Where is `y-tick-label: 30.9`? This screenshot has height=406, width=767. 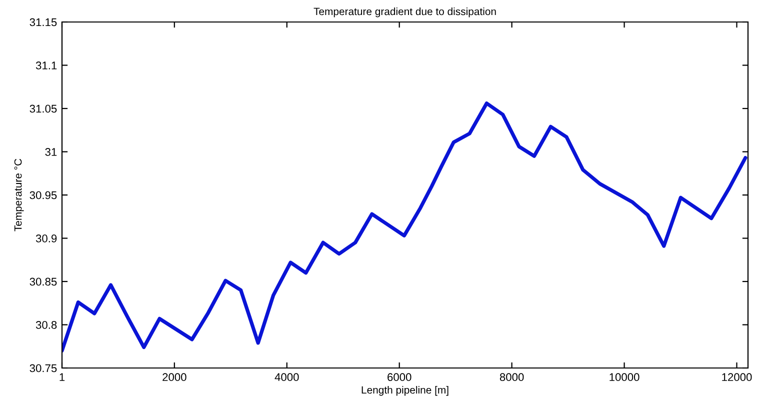 y-tick-label: 30.9 is located at coordinates (46, 238).